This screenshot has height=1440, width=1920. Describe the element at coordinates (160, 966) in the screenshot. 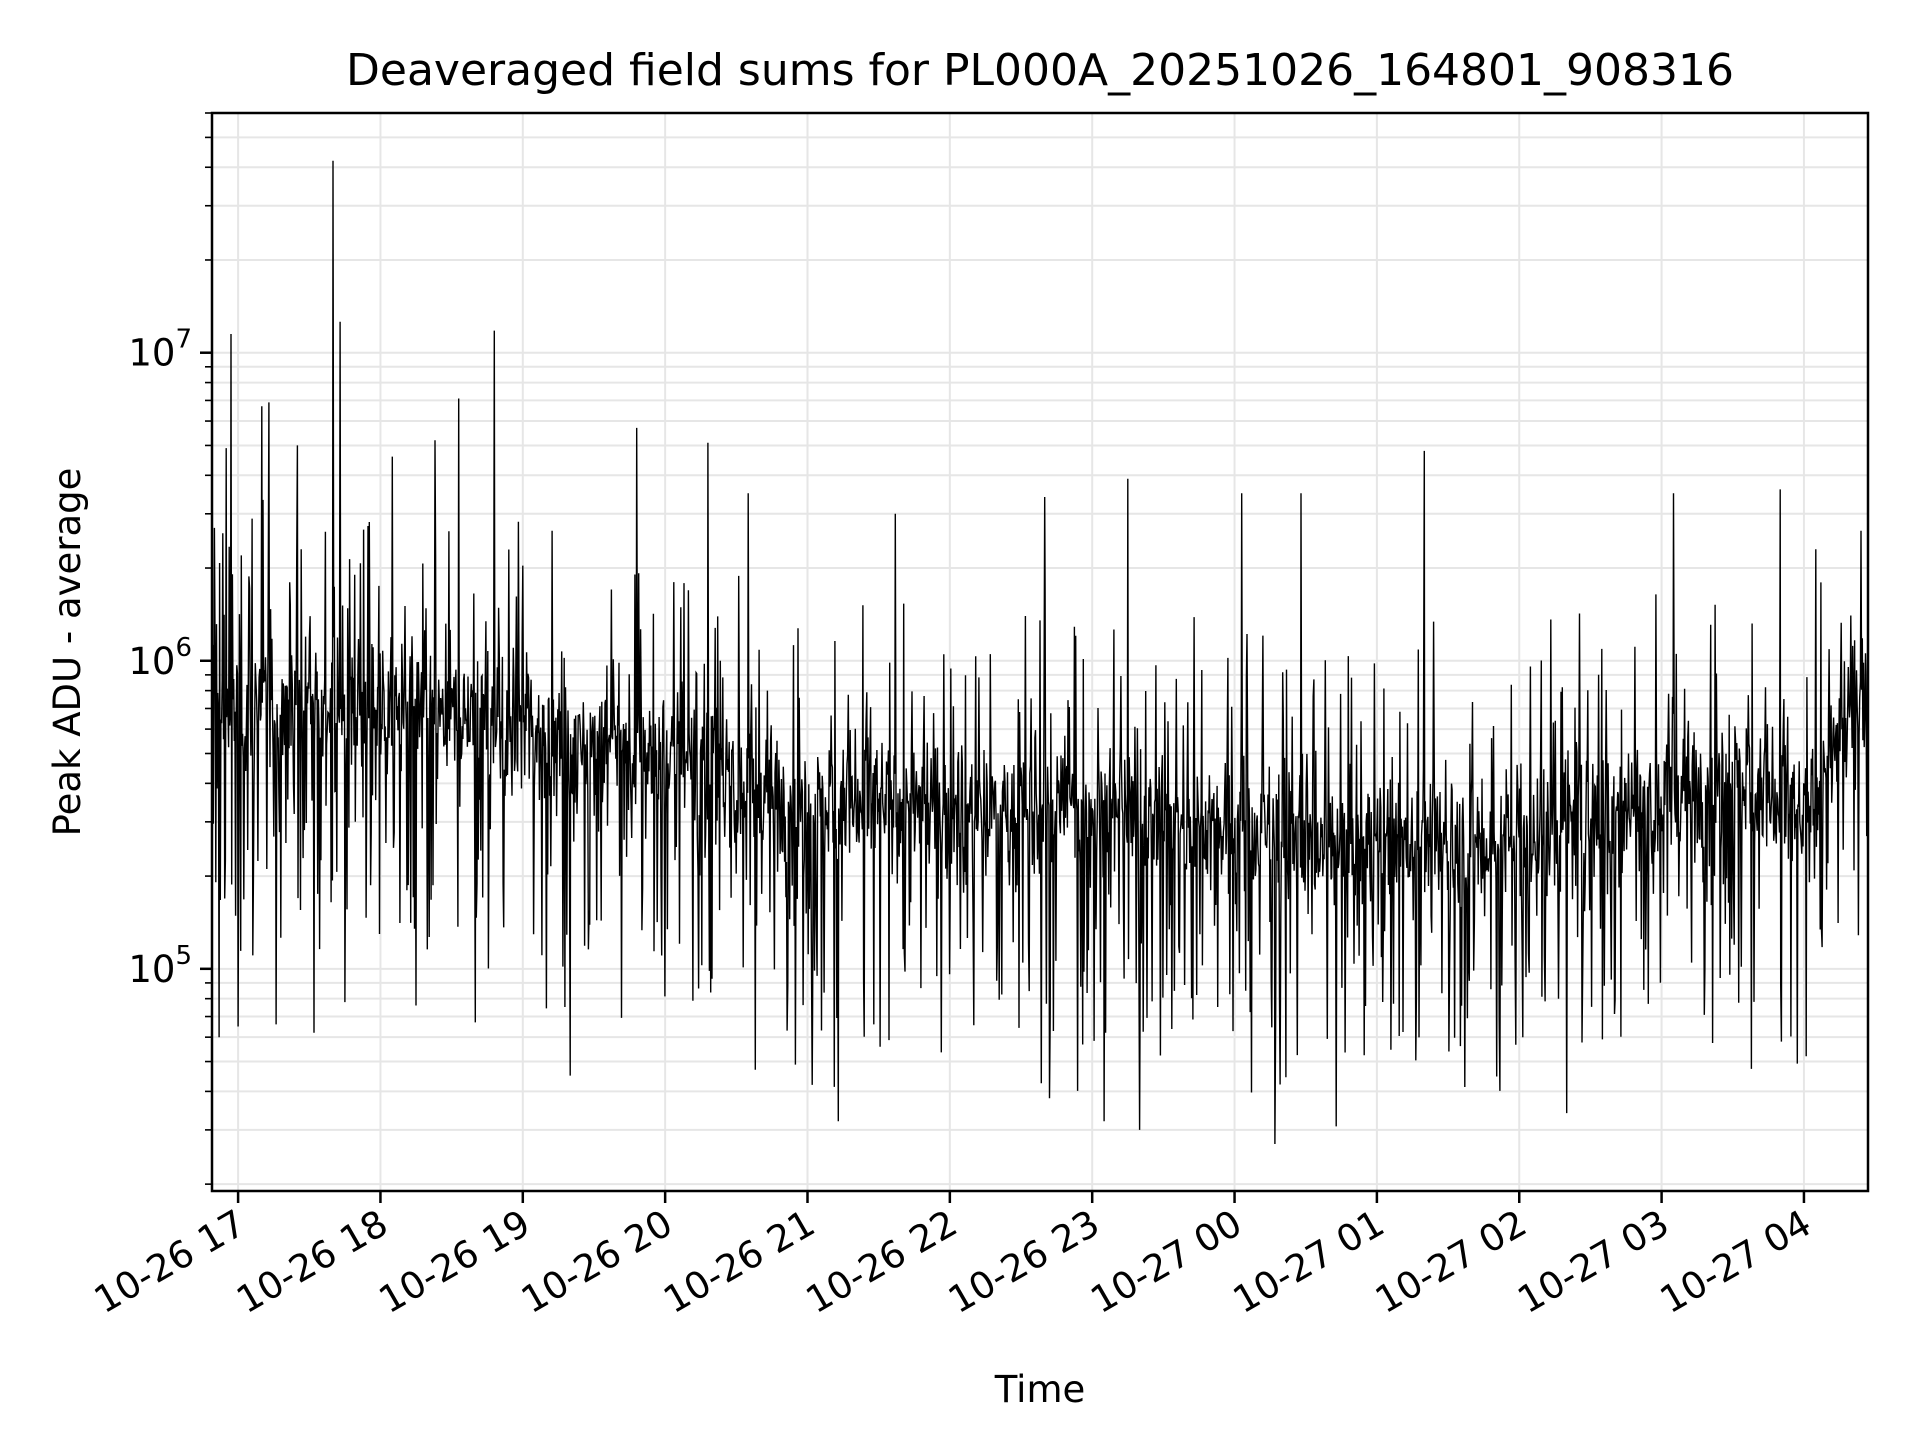

I see `y-tick-label: 10⁵` at that location.